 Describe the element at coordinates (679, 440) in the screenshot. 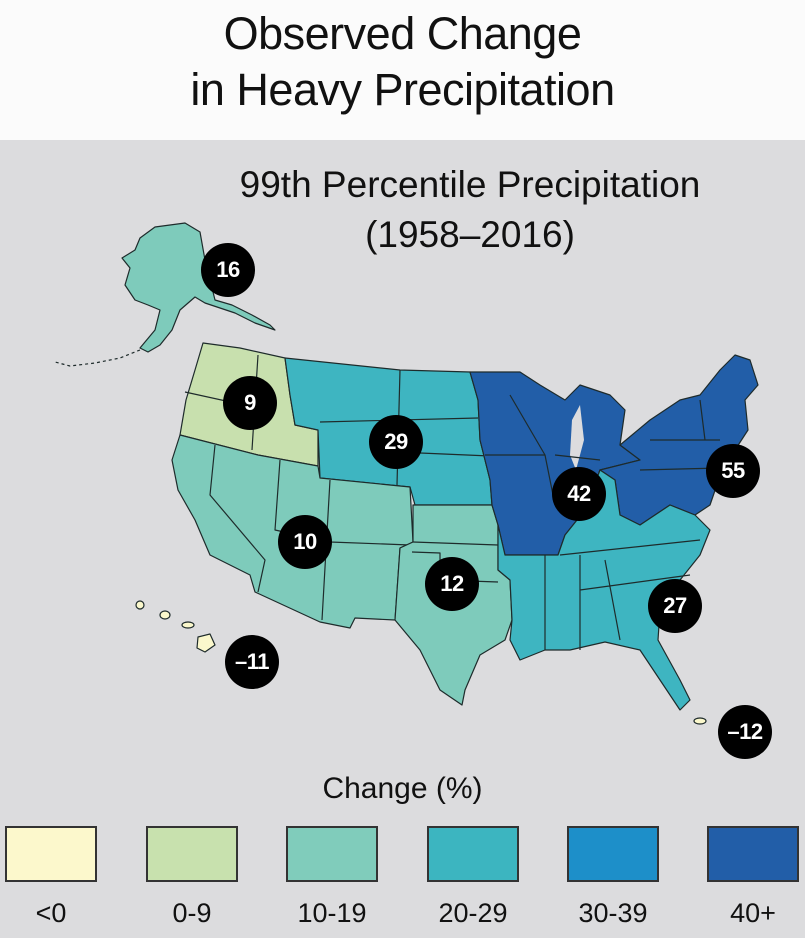

I see `region-northeast` at that location.